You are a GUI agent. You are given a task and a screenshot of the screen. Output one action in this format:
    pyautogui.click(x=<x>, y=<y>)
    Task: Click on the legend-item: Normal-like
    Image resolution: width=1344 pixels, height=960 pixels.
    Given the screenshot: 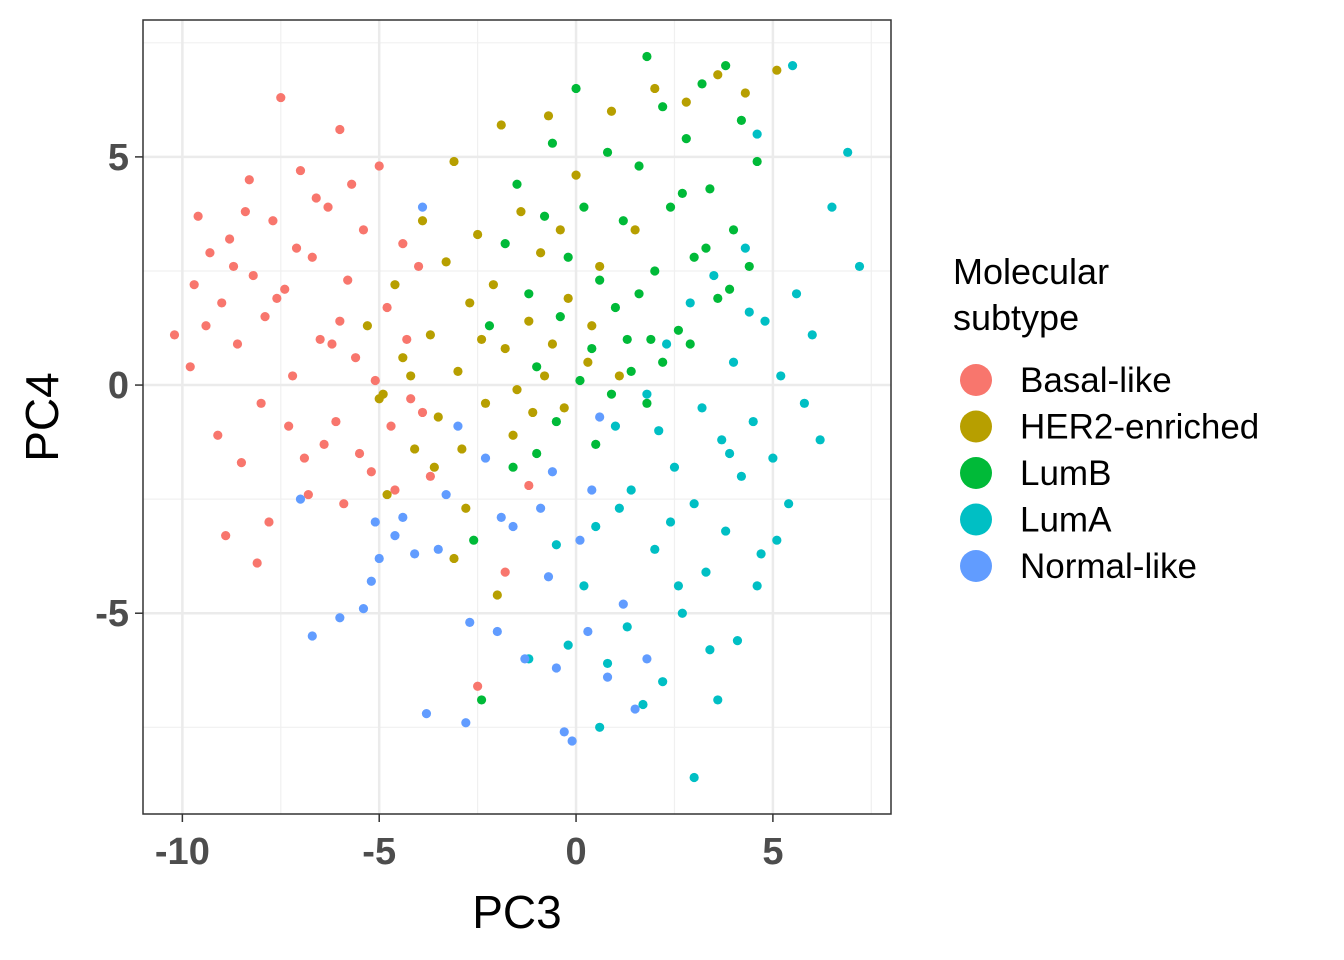 What is the action you would take?
    pyautogui.click(x=1078, y=566)
    